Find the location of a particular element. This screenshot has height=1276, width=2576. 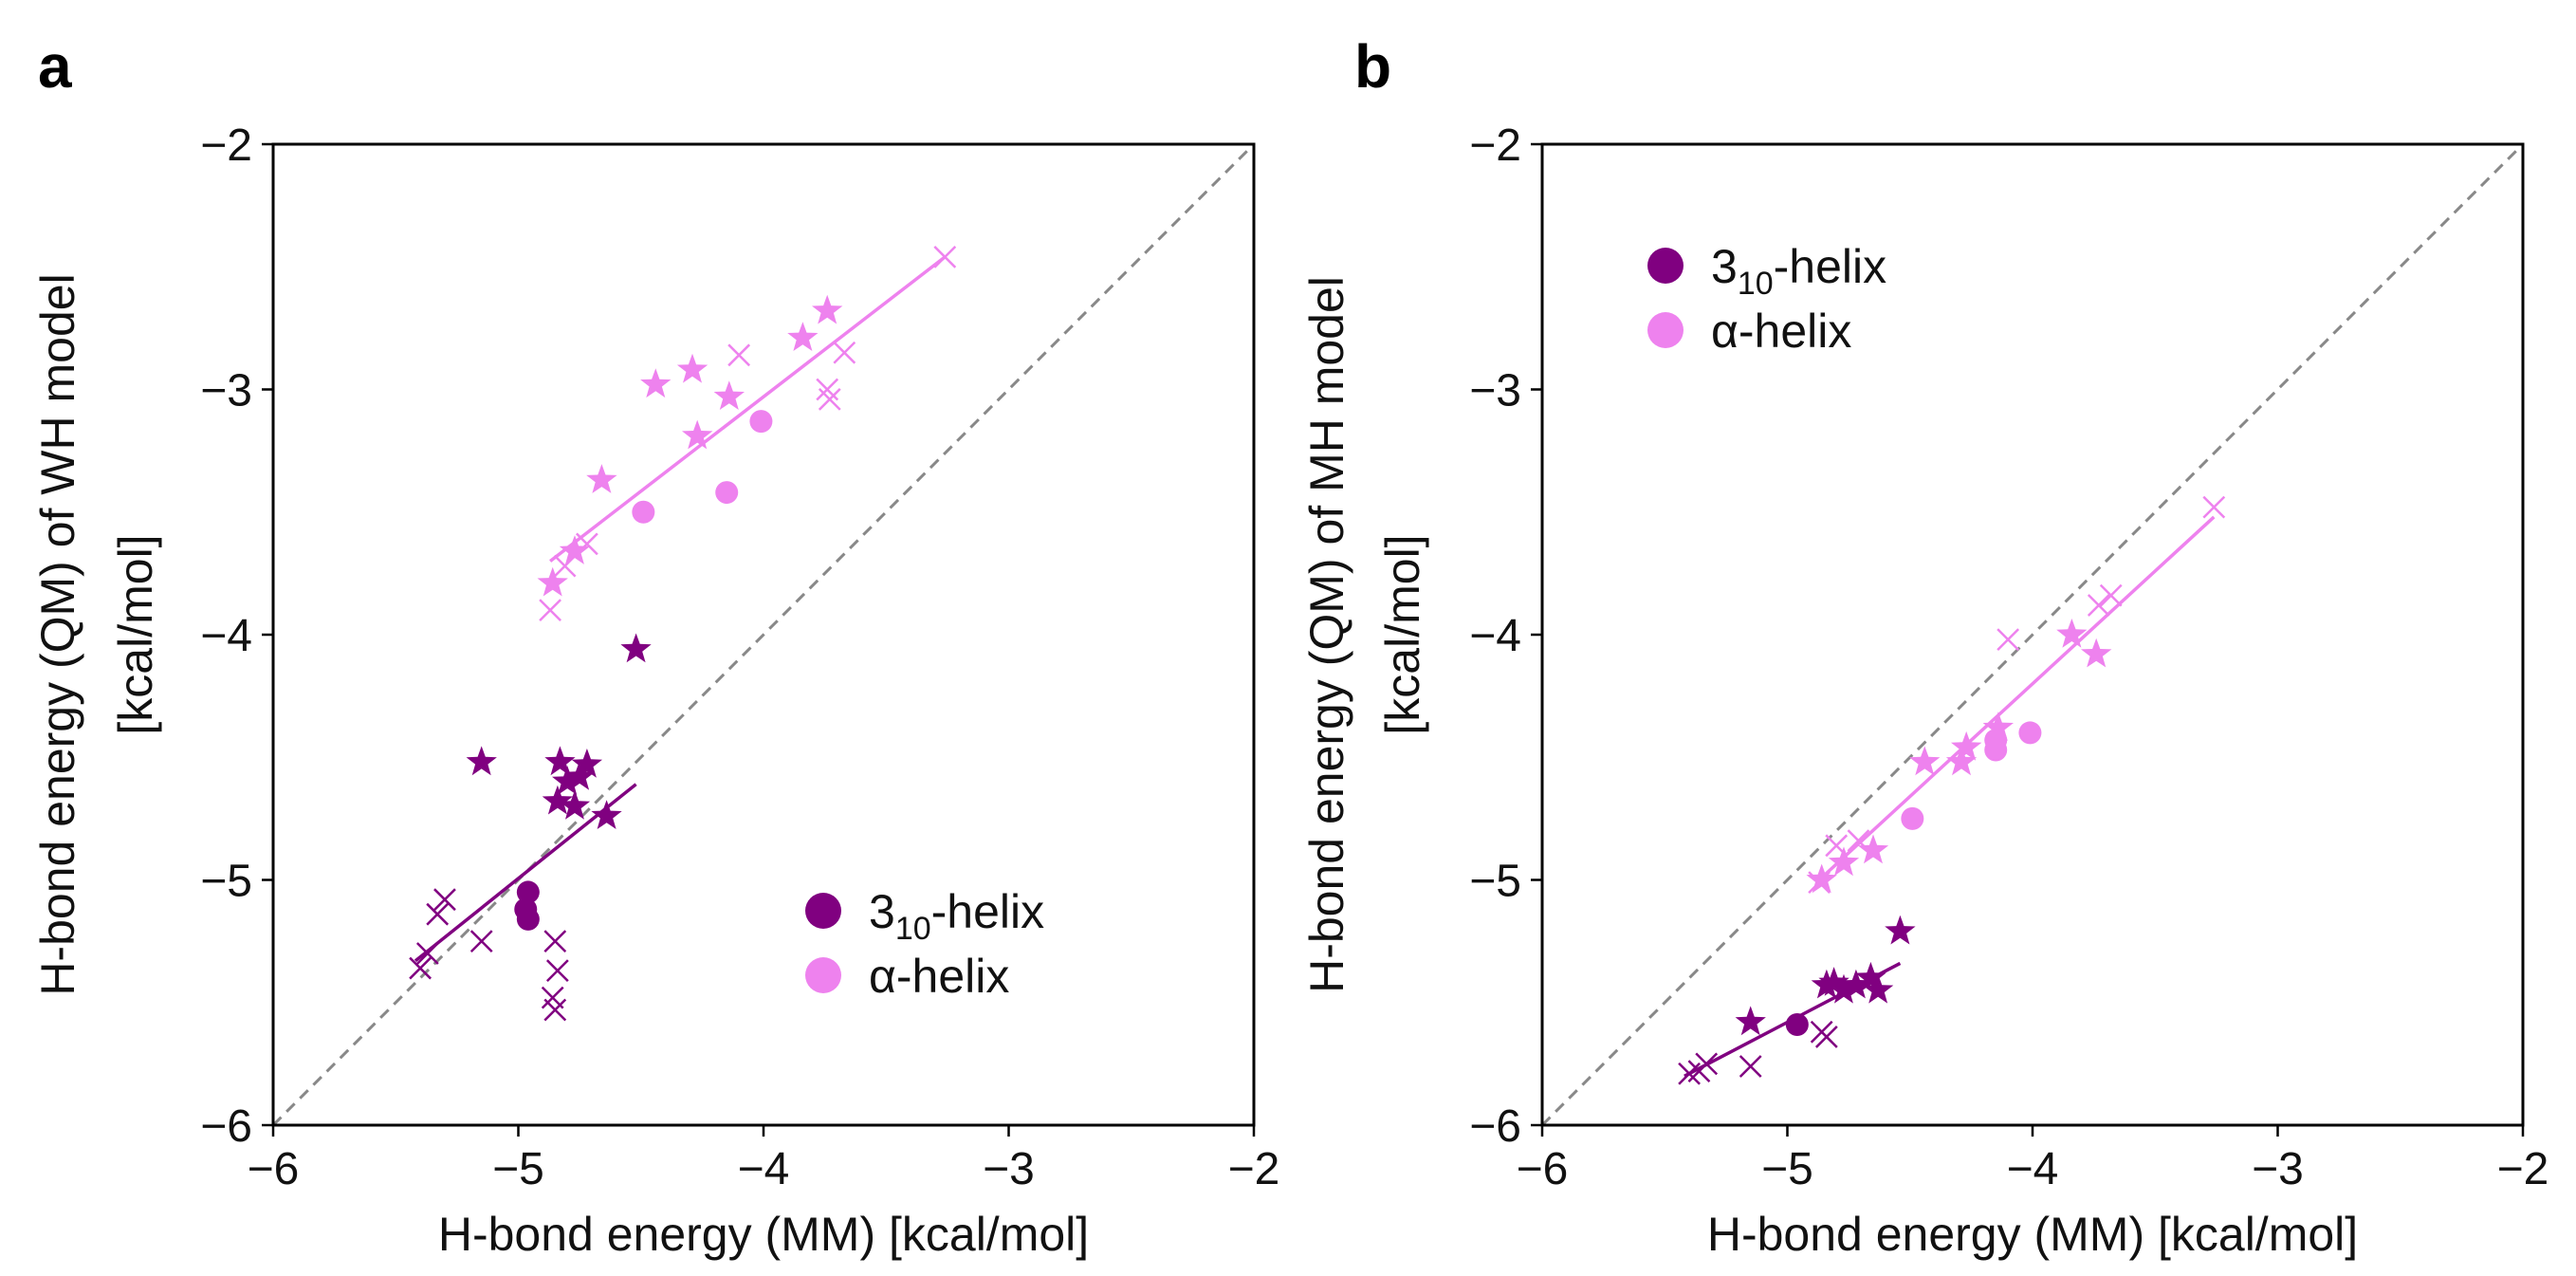

y-tick-label: −3 is located at coordinates (1495, 391).